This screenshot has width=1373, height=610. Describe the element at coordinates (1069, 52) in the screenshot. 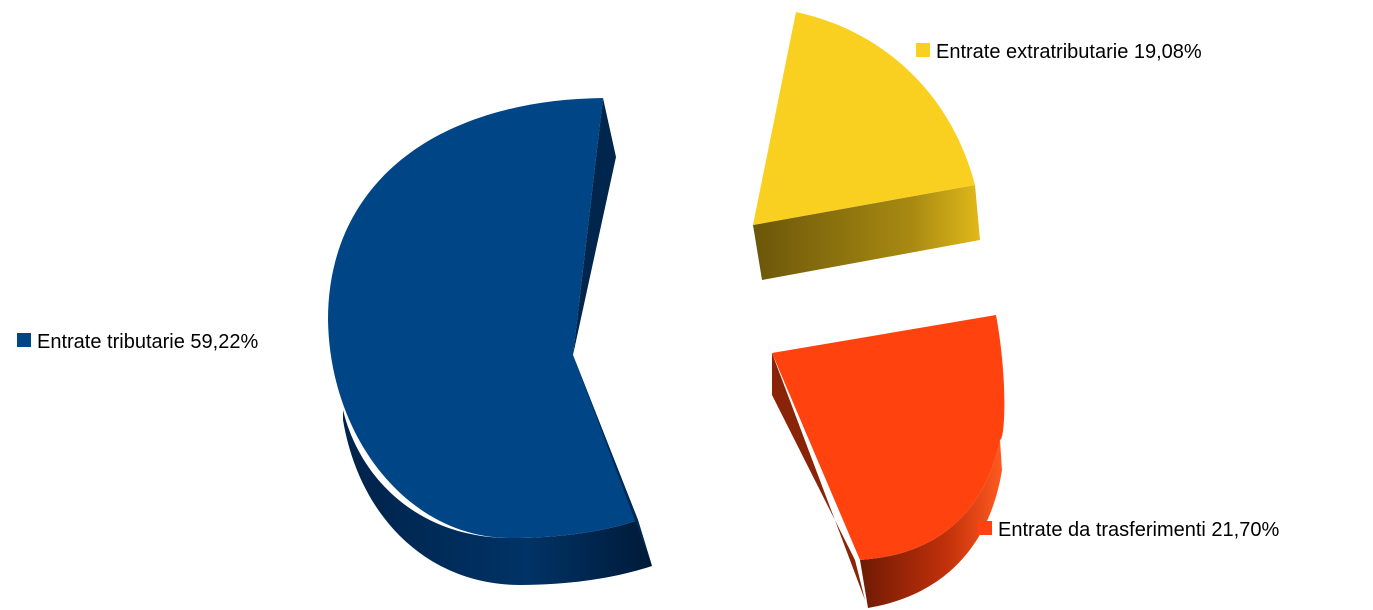

I see `slice-label: Entrate extratributarie 19,08%` at that location.